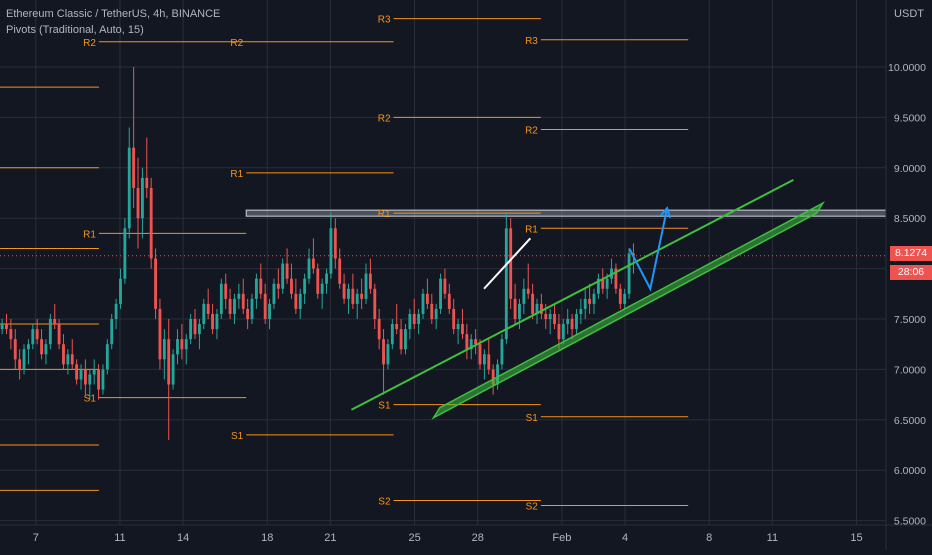 The image size is (932, 555). What do you see at coordinates (561, 538) in the screenshot?
I see `x-tick-label: Feb` at bounding box center [561, 538].